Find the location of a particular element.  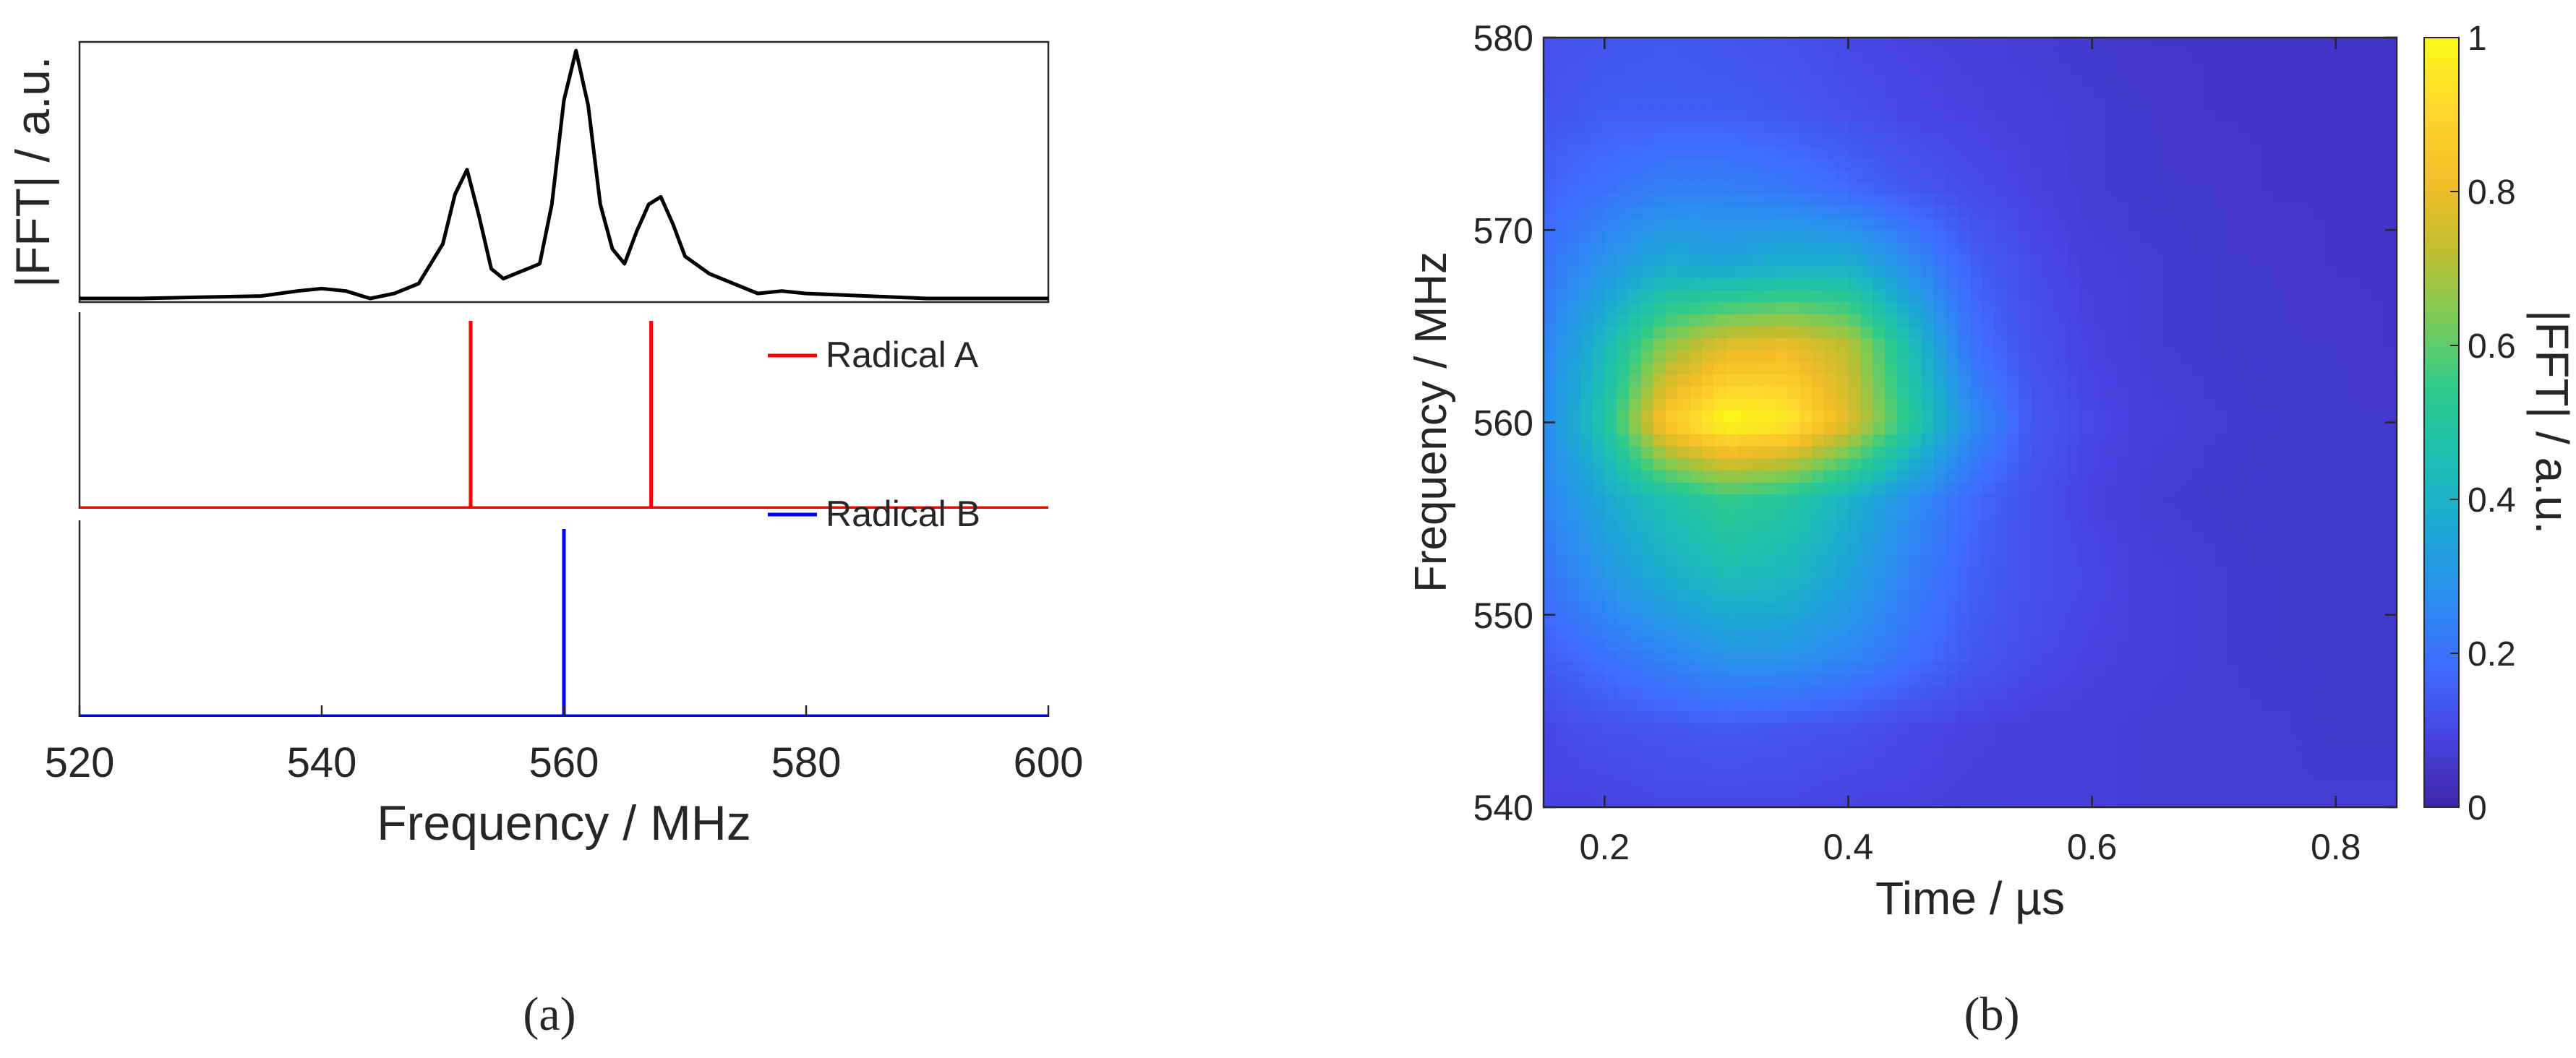

colorbar-tick-label: 0.2 is located at coordinates (2492, 654).